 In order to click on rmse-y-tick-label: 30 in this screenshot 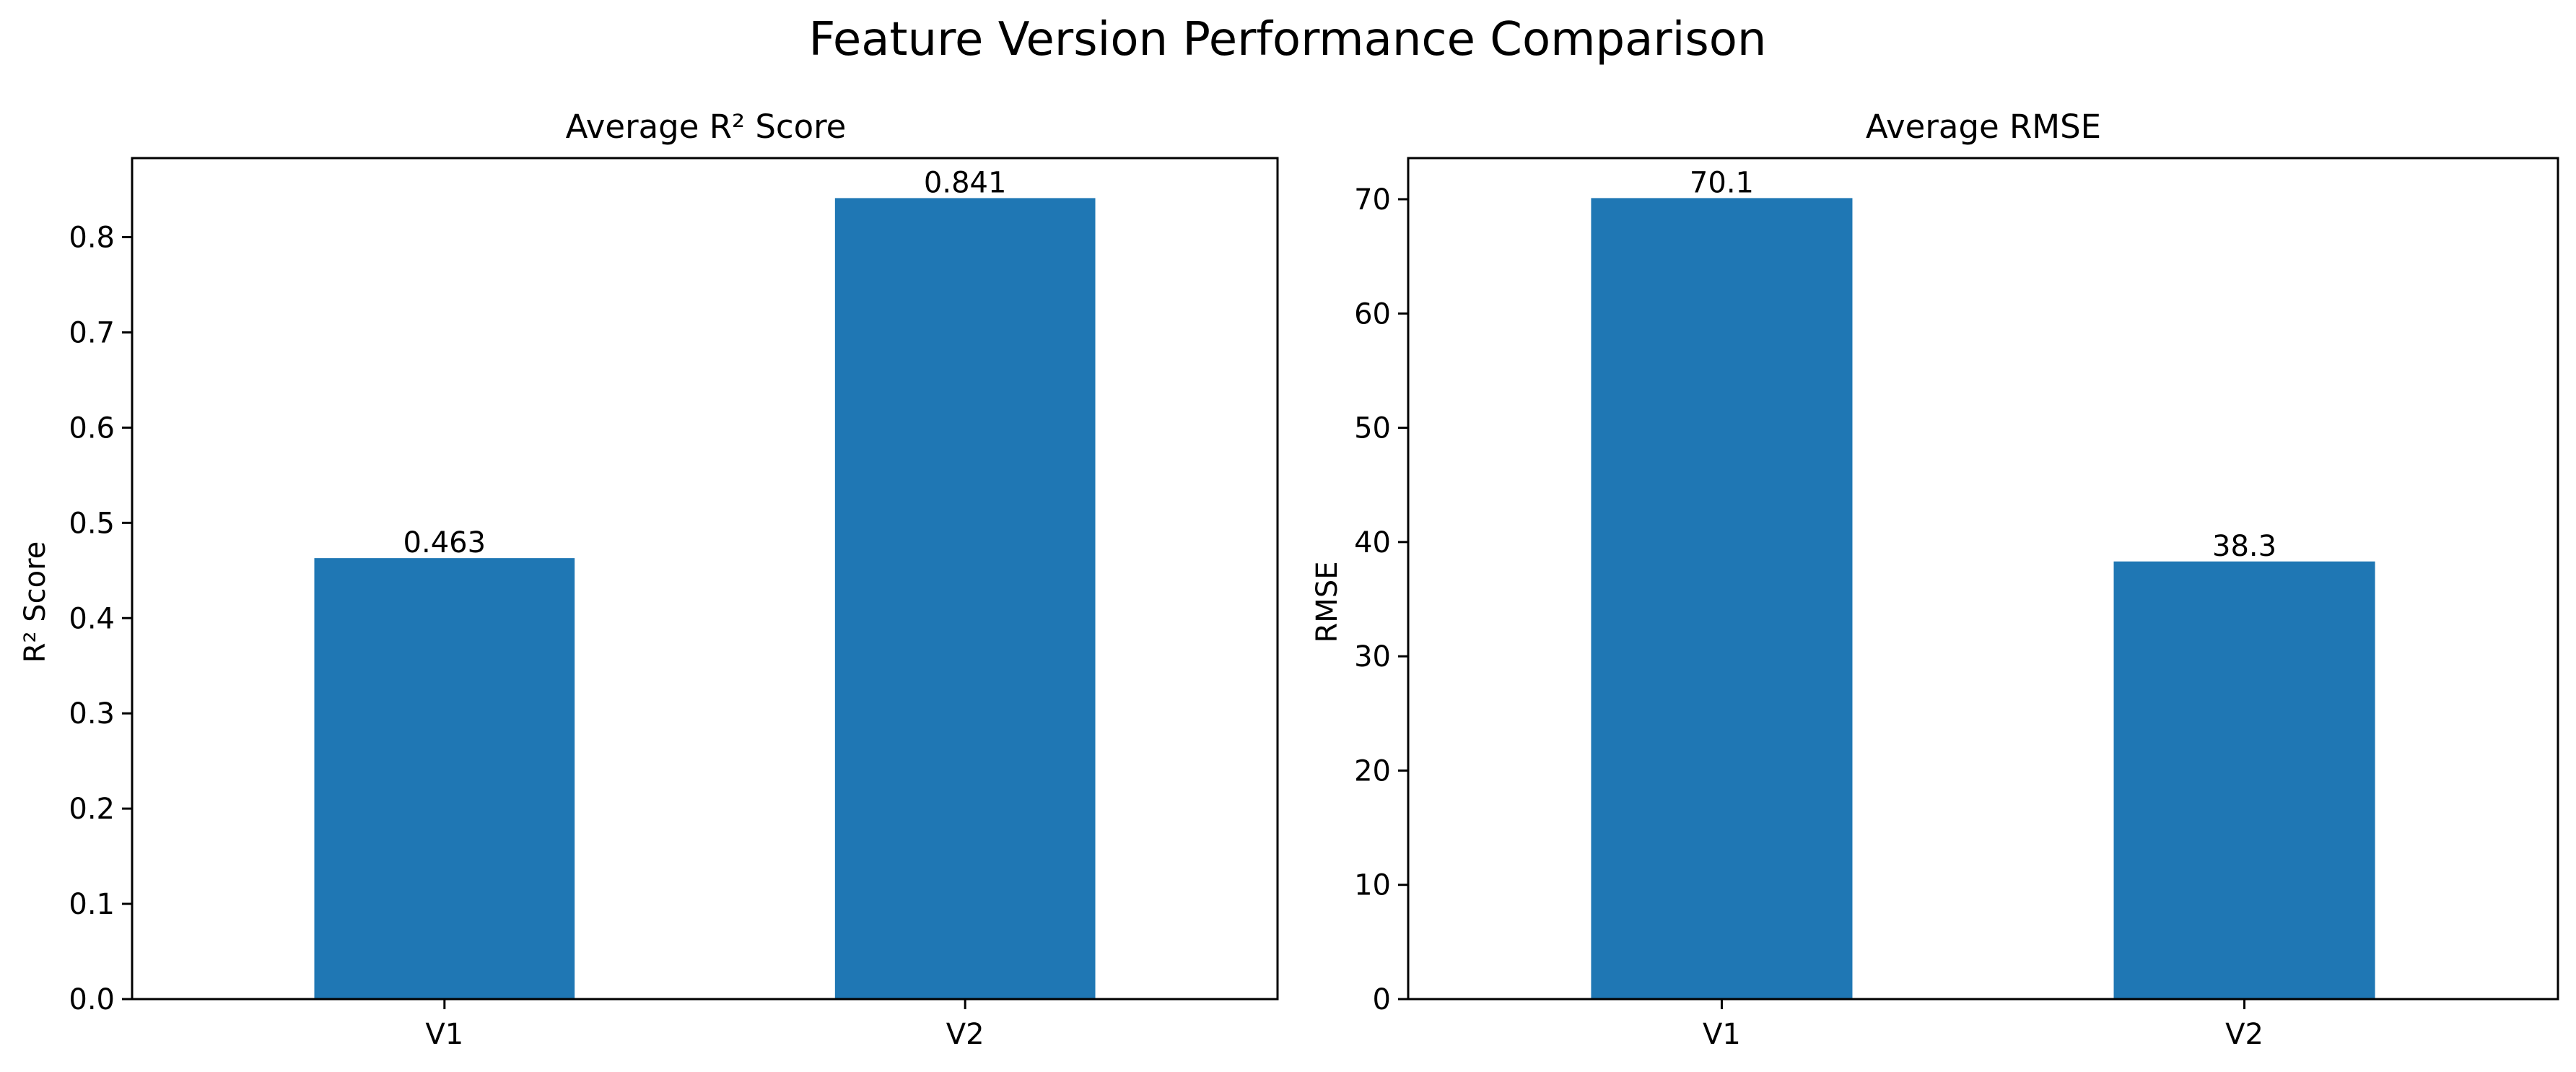, I will do `click(1372, 657)`.